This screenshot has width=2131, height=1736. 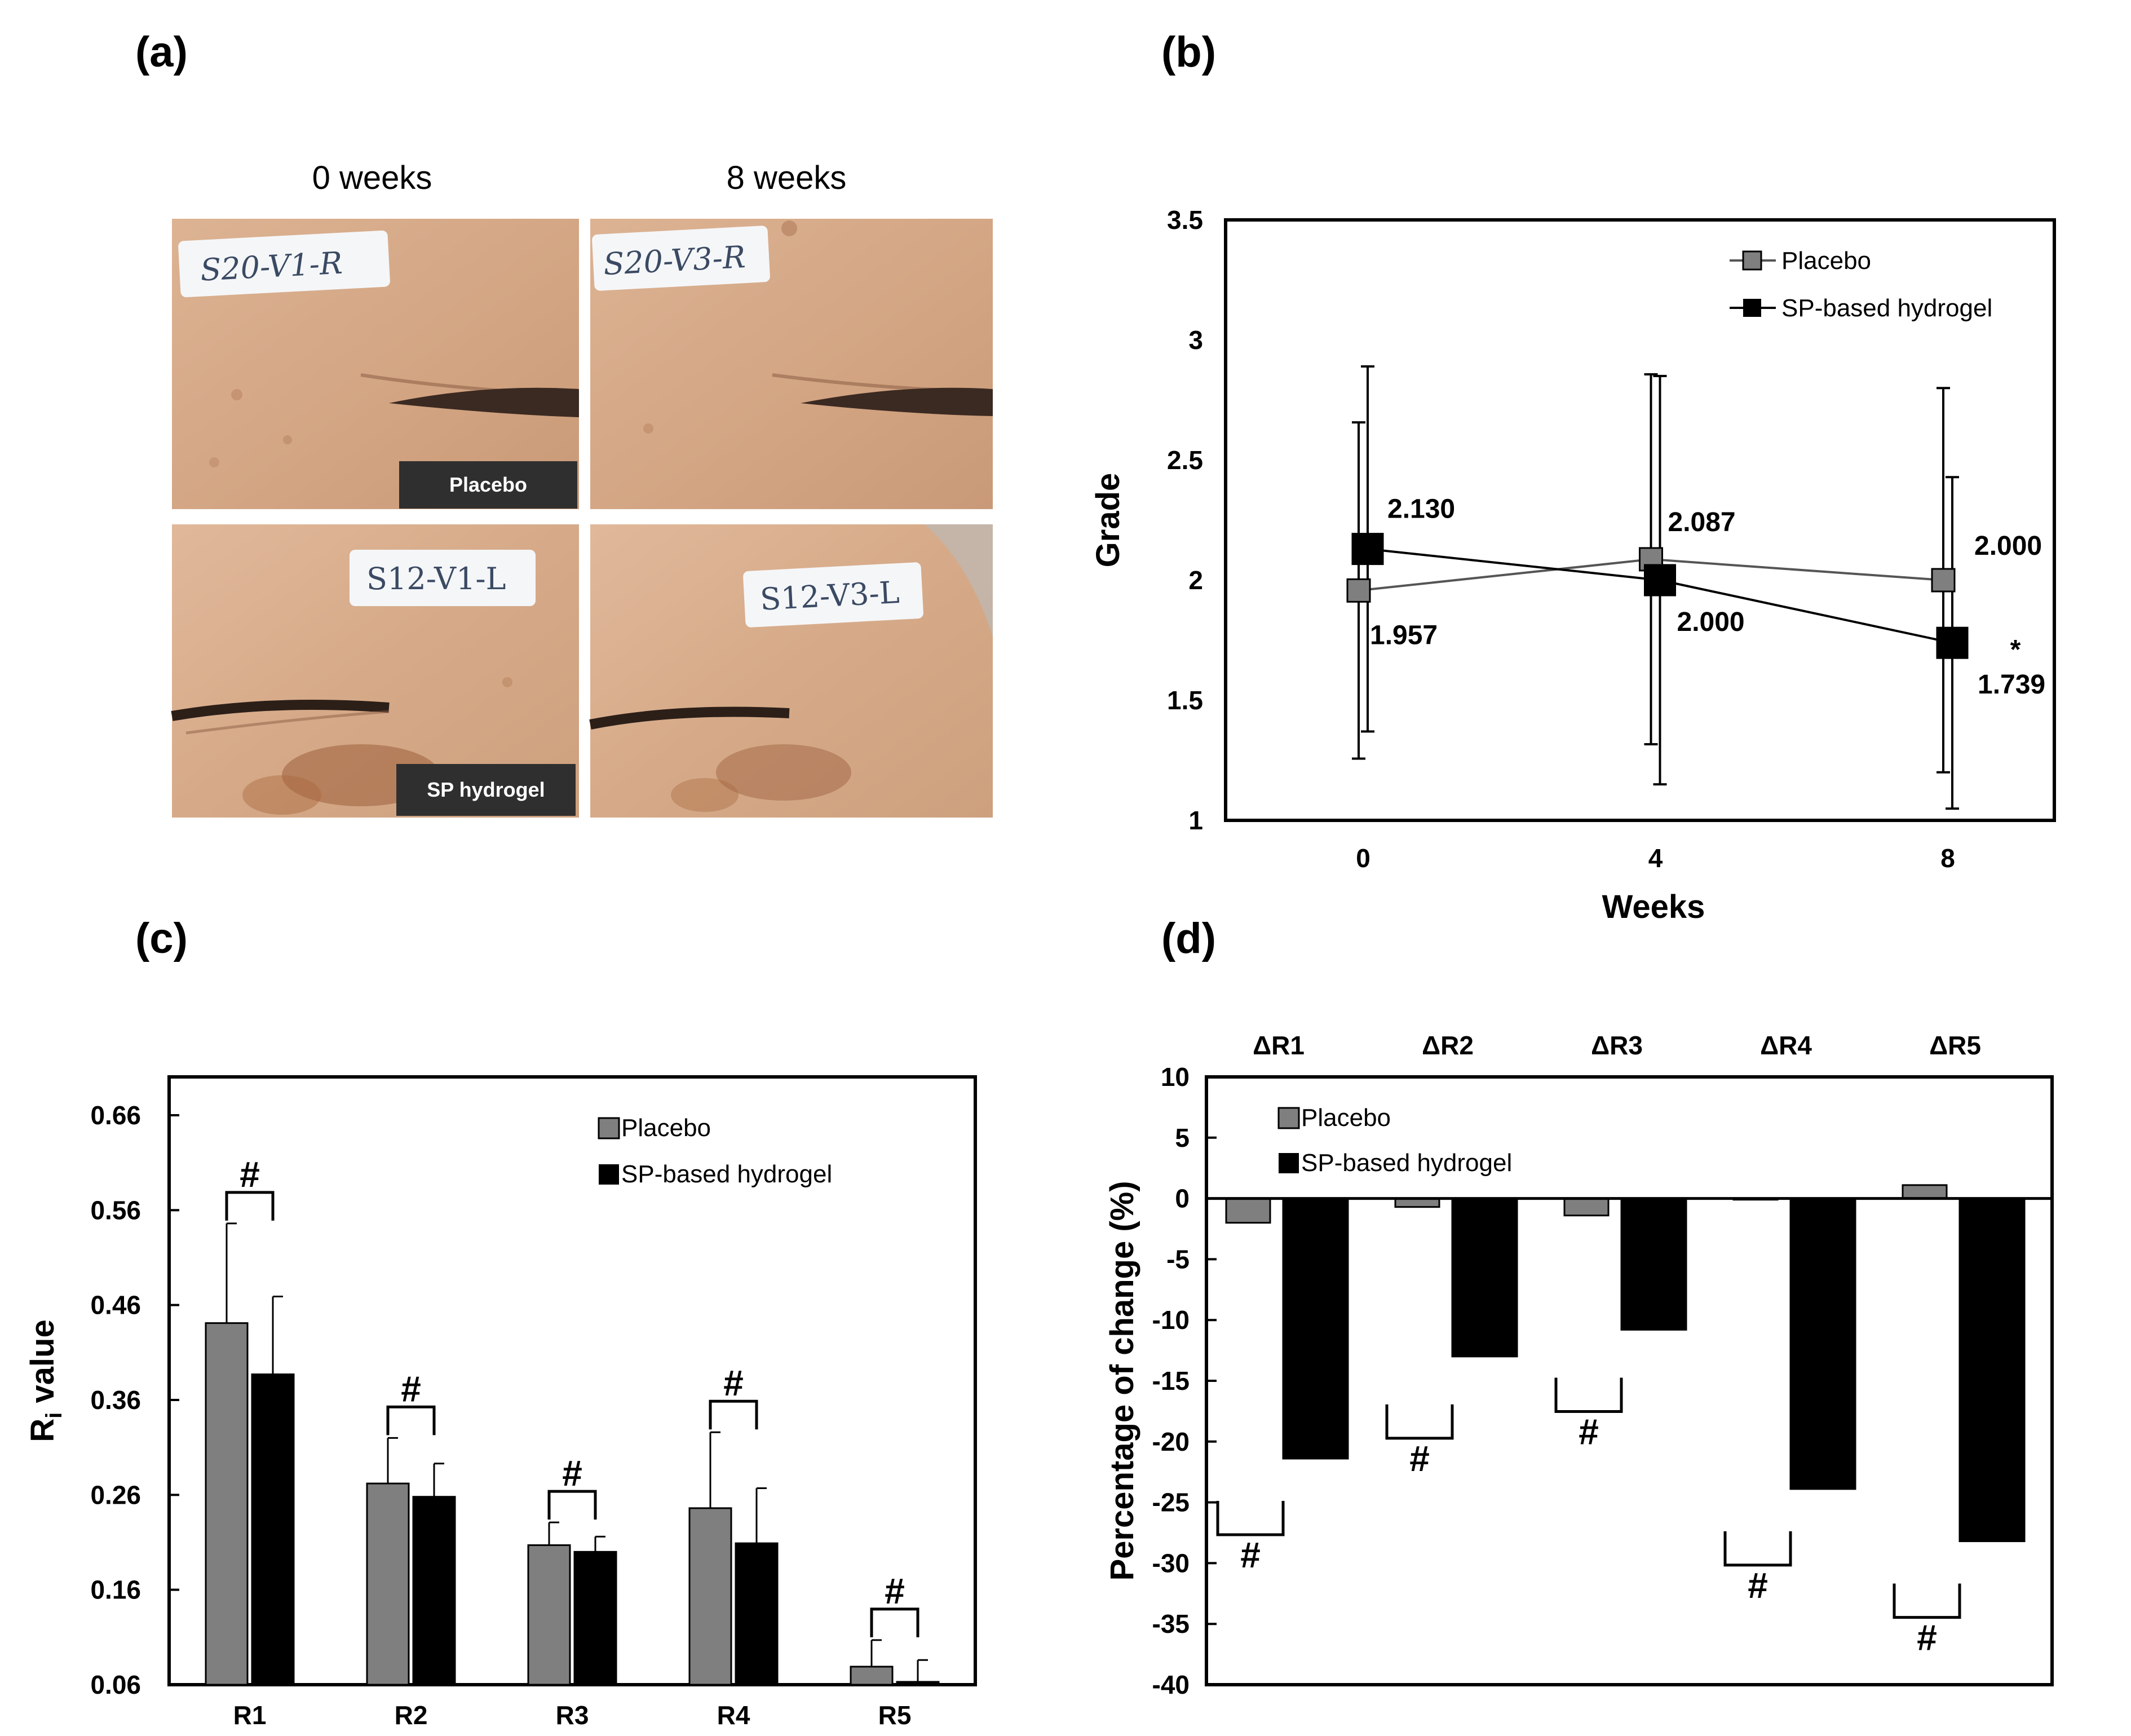 What do you see at coordinates (488, 484) in the screenshot?
I see `photo-badge-placebo: Placebo` at bounding box center [488, 484].